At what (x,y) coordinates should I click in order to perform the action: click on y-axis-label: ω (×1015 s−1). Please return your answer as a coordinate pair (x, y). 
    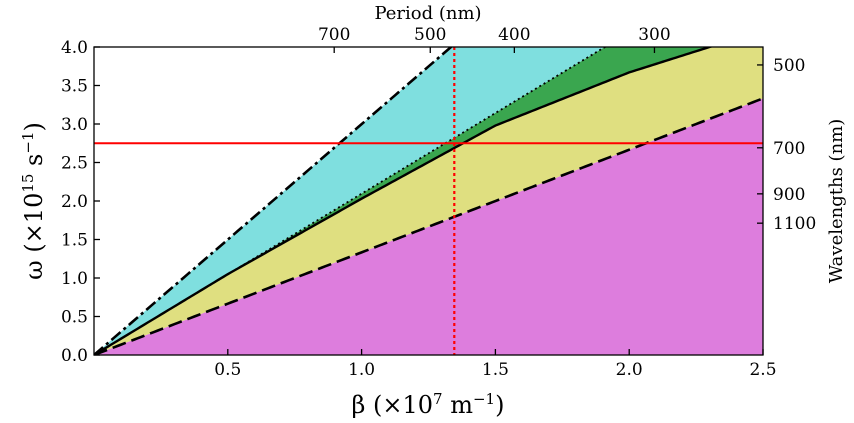
    Looking at the image, I should click on (33, 201).